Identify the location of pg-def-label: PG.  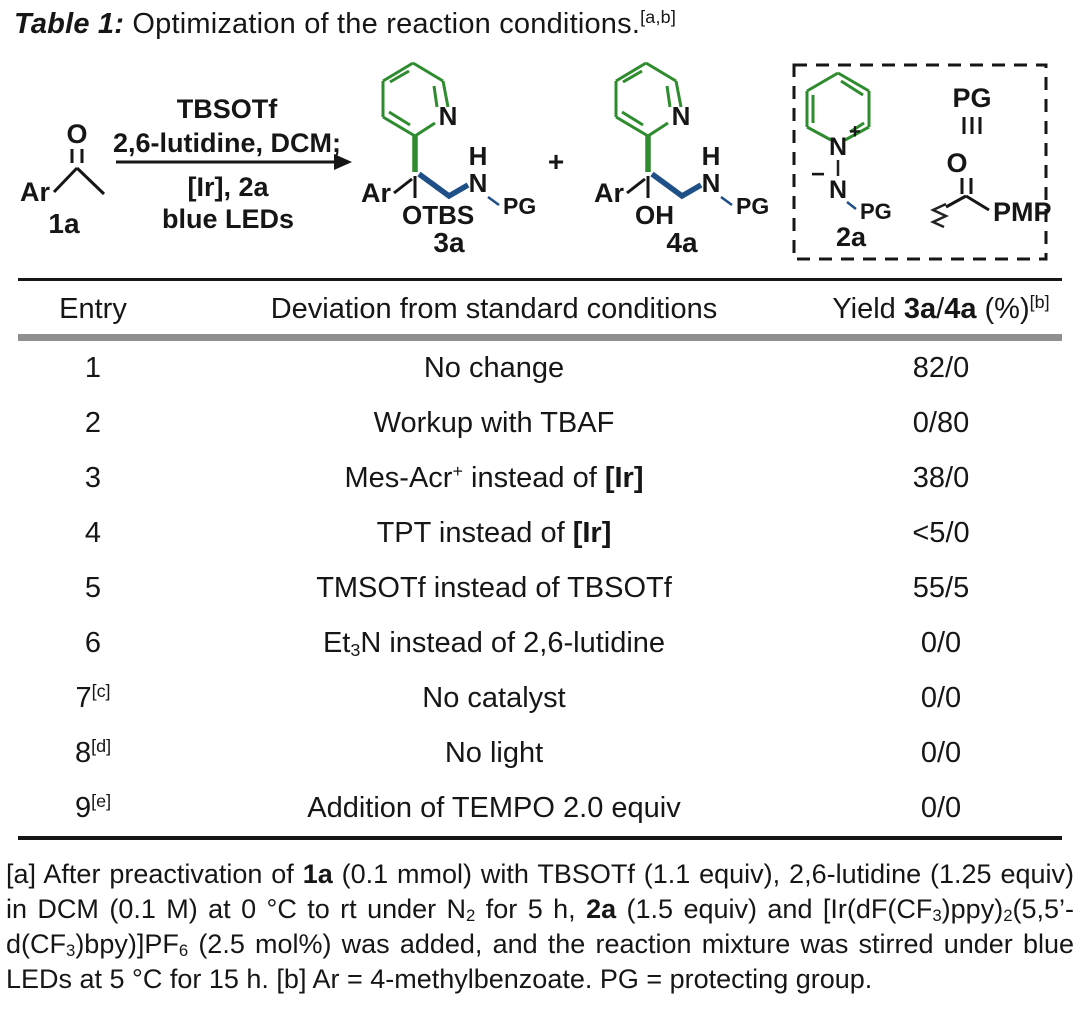
(971, 98).